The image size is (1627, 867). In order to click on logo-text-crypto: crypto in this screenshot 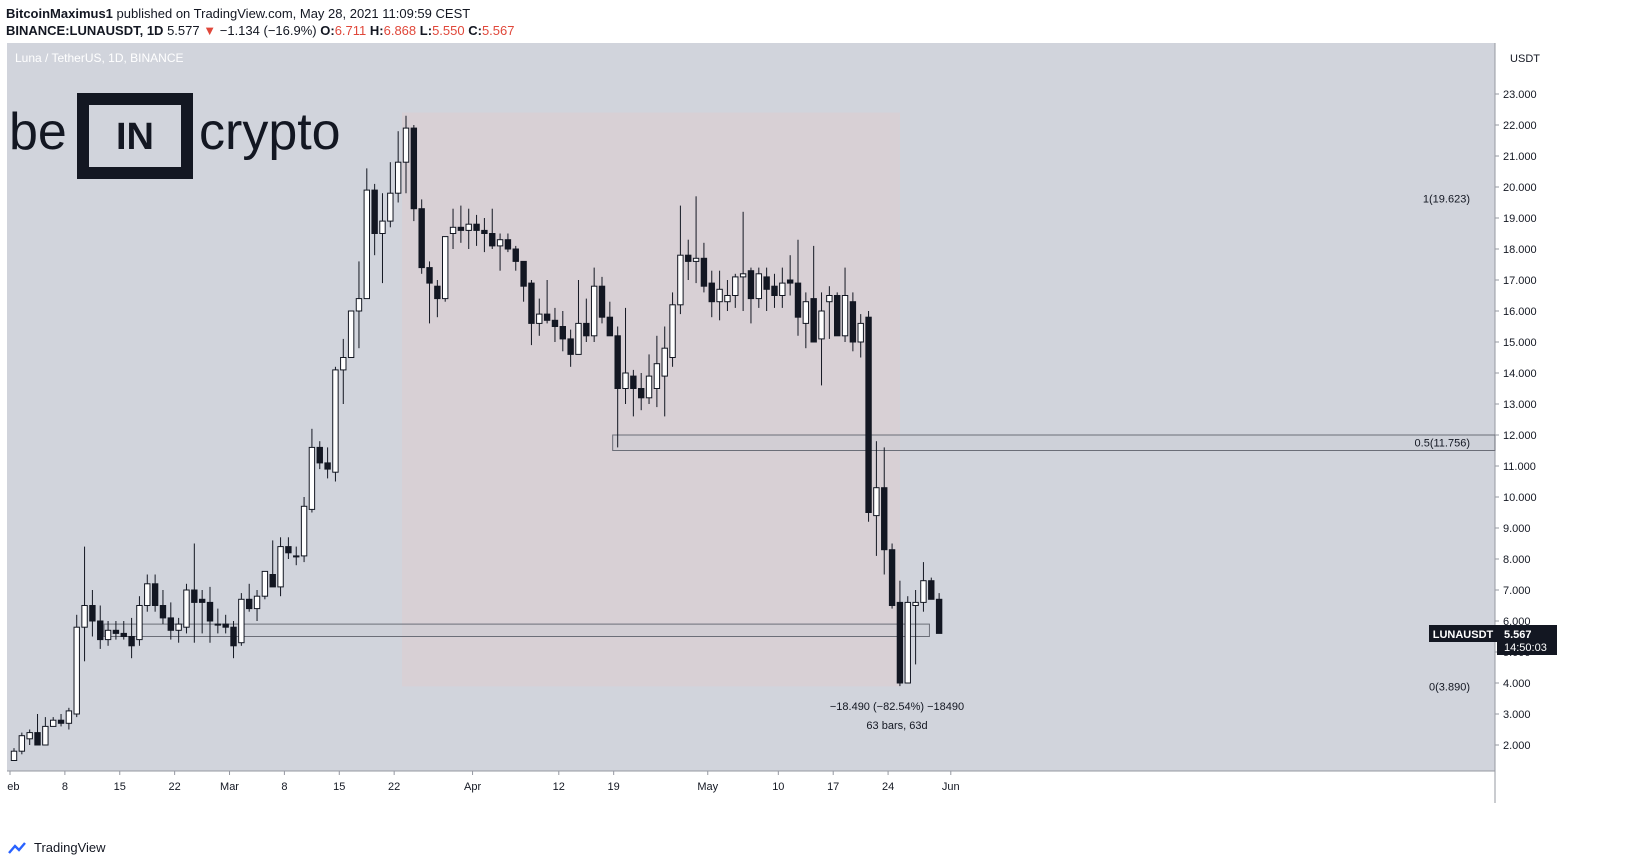, I will do `click(270, 132)`.